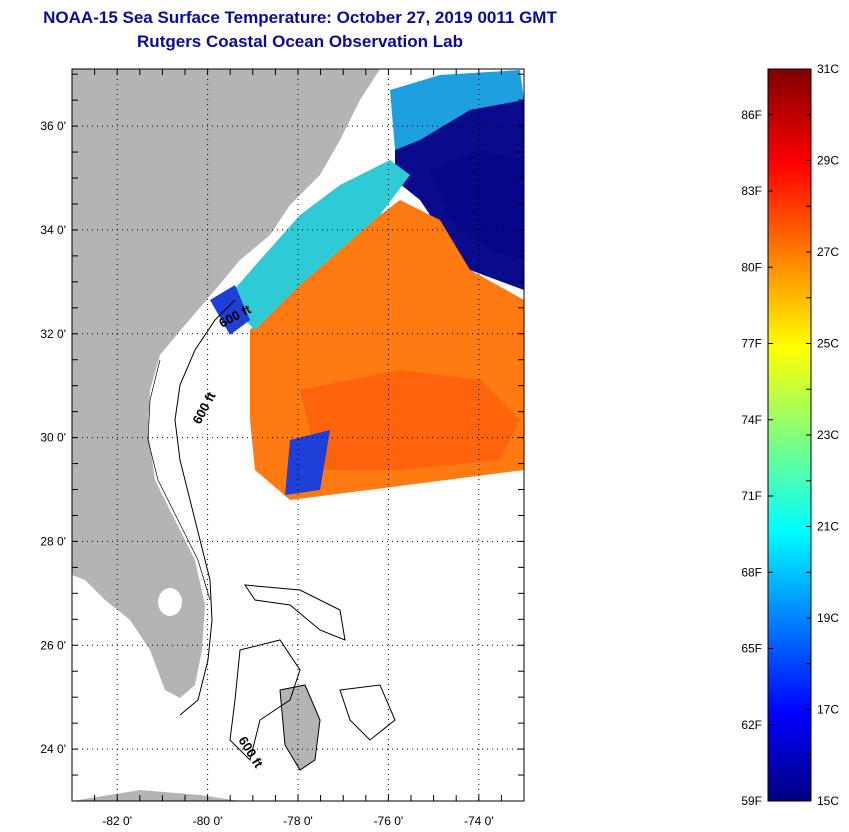 This screenshot has width=849, height=832. I want to click on latitude-label: 36 0', so click(53, 126).